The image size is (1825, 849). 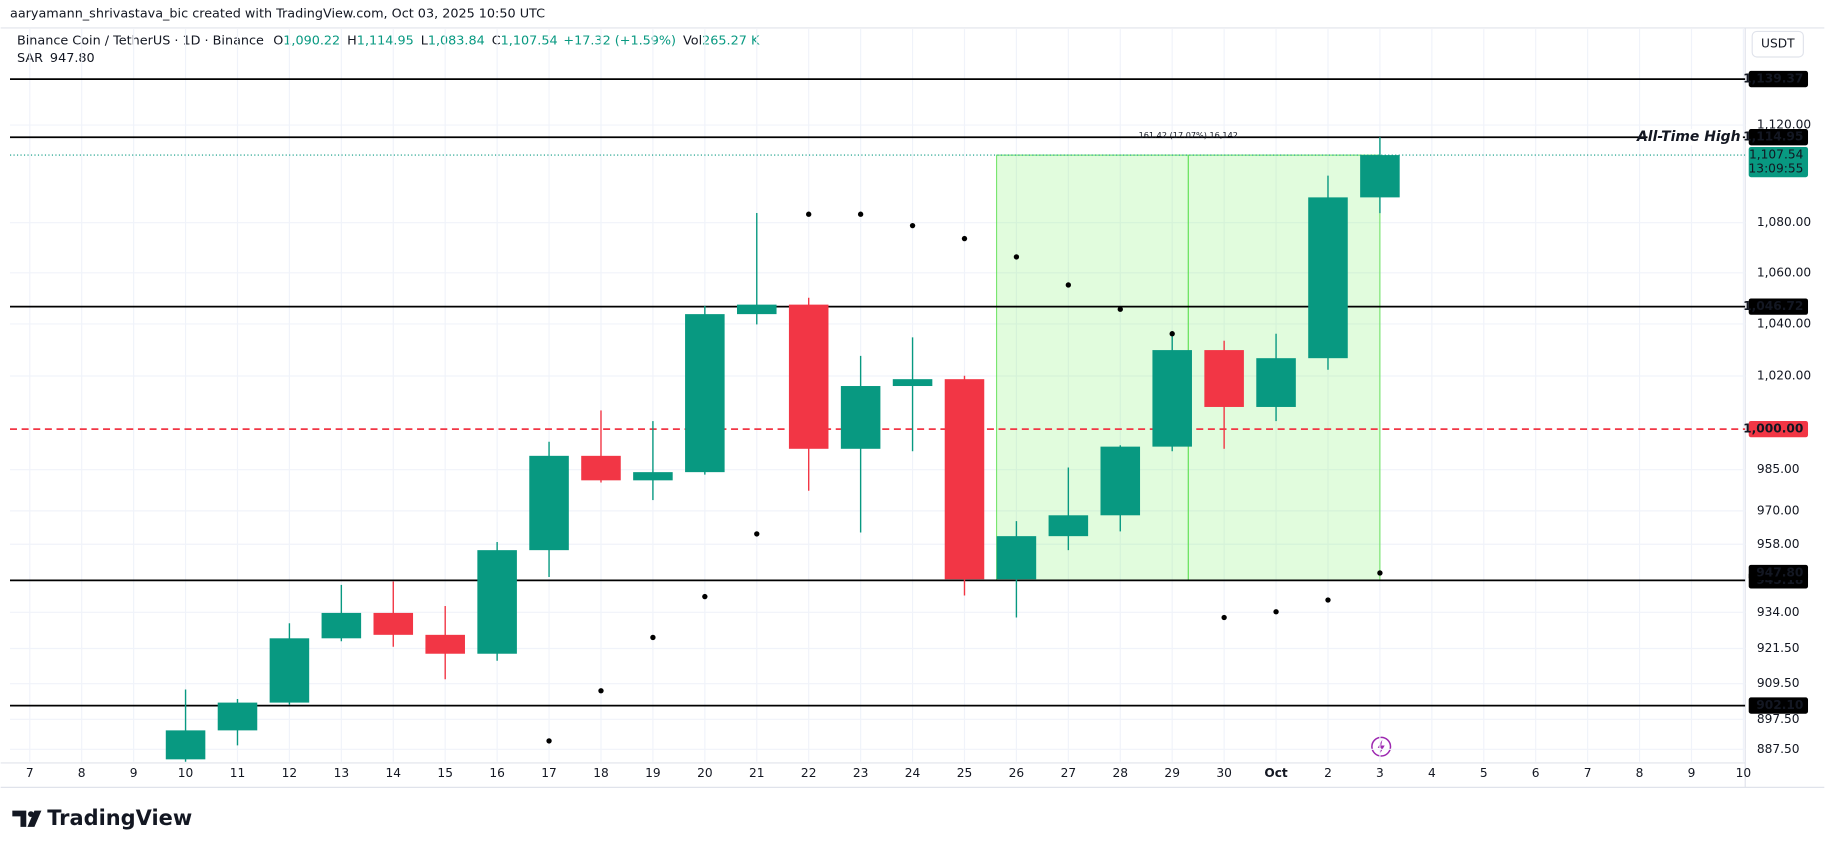 I want to click on legend-o: 1,090.22, so click(x=311, y=40).